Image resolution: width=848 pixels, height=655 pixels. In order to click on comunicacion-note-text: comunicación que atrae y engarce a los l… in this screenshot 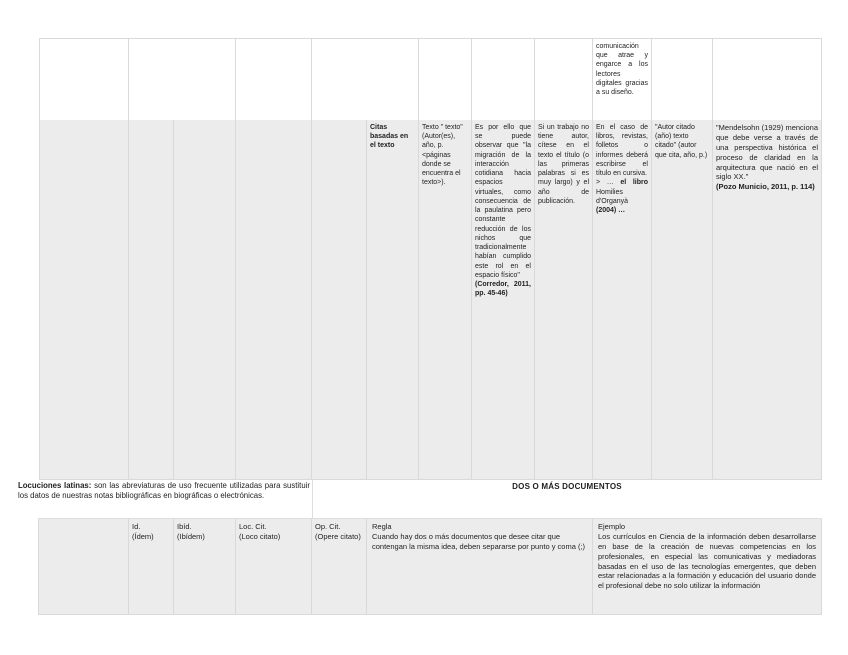, I will do `click(622, 70)`.